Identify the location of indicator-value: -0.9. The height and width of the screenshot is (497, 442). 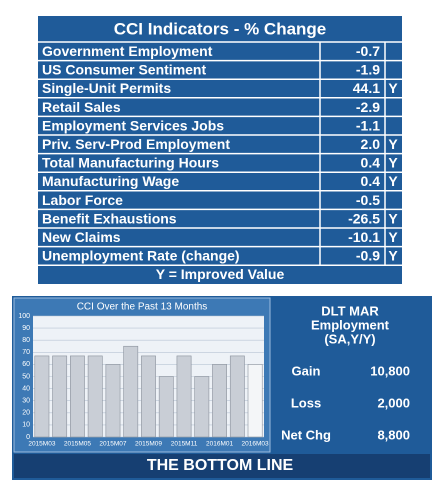
(368, 256).